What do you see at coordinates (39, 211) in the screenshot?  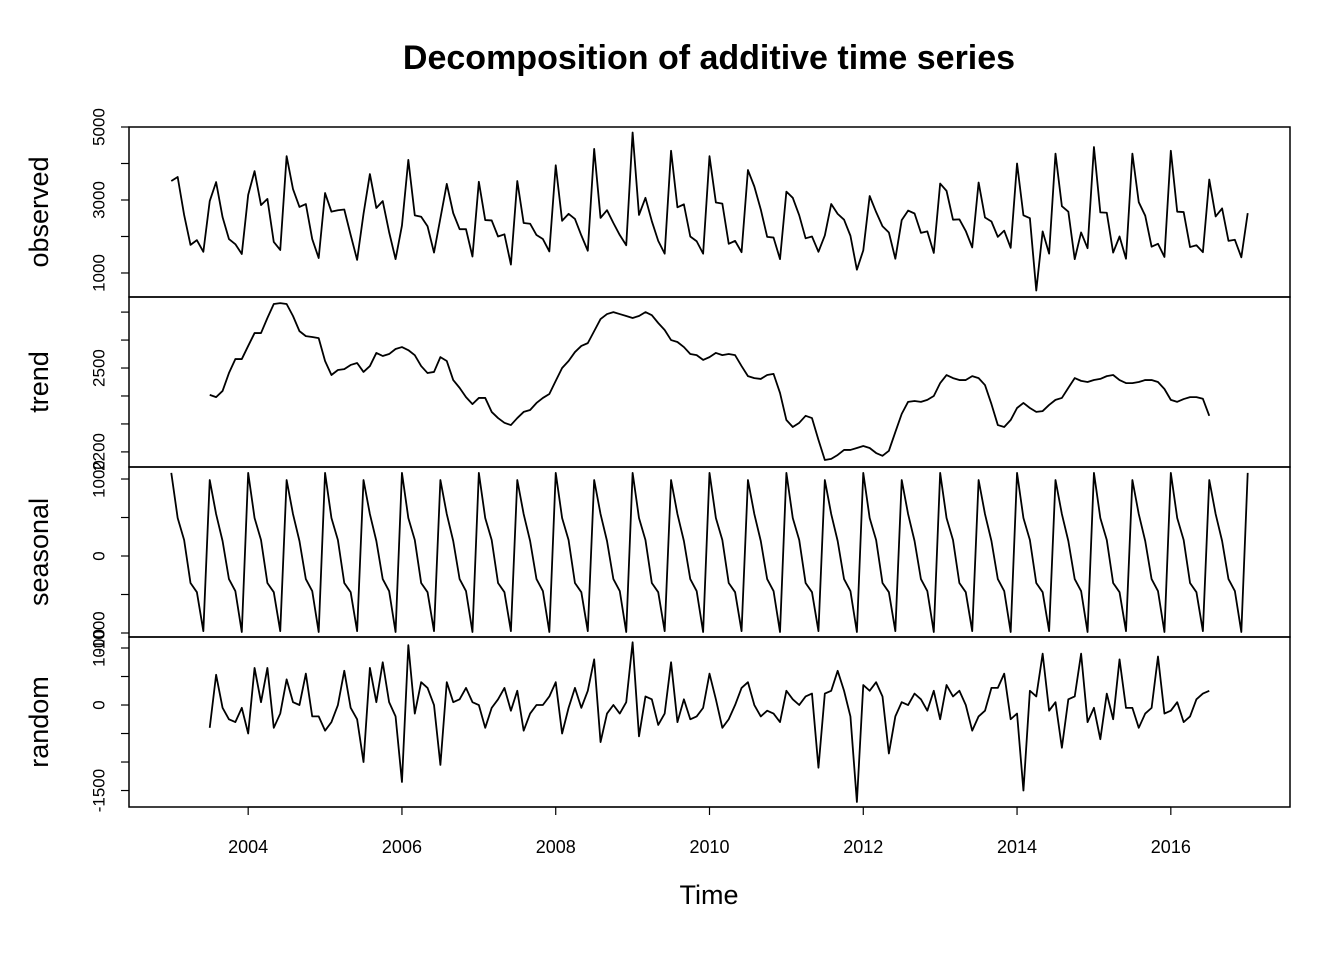 I see `y-axis-label: observed` at bounding box center [39, 211].